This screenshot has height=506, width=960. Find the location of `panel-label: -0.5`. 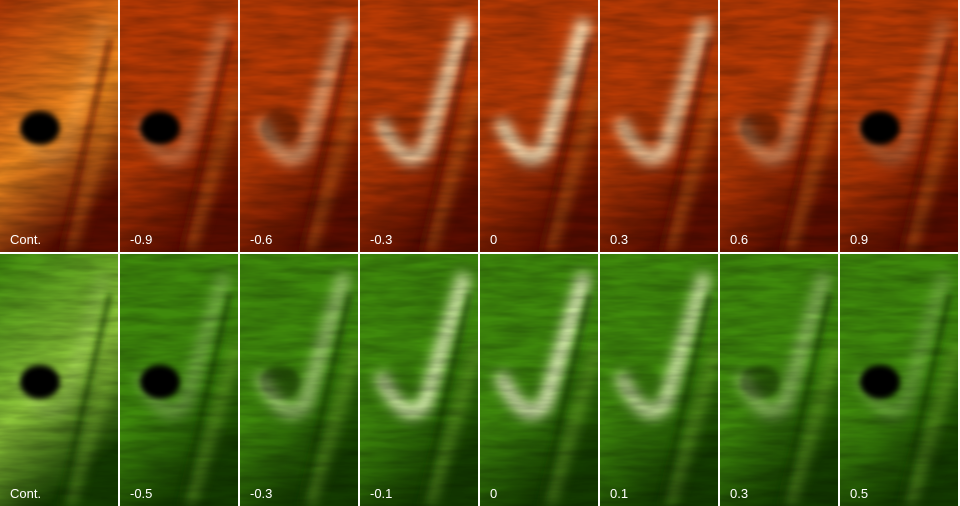

panel-label: -0.5 is located at coordinates (141, 493).